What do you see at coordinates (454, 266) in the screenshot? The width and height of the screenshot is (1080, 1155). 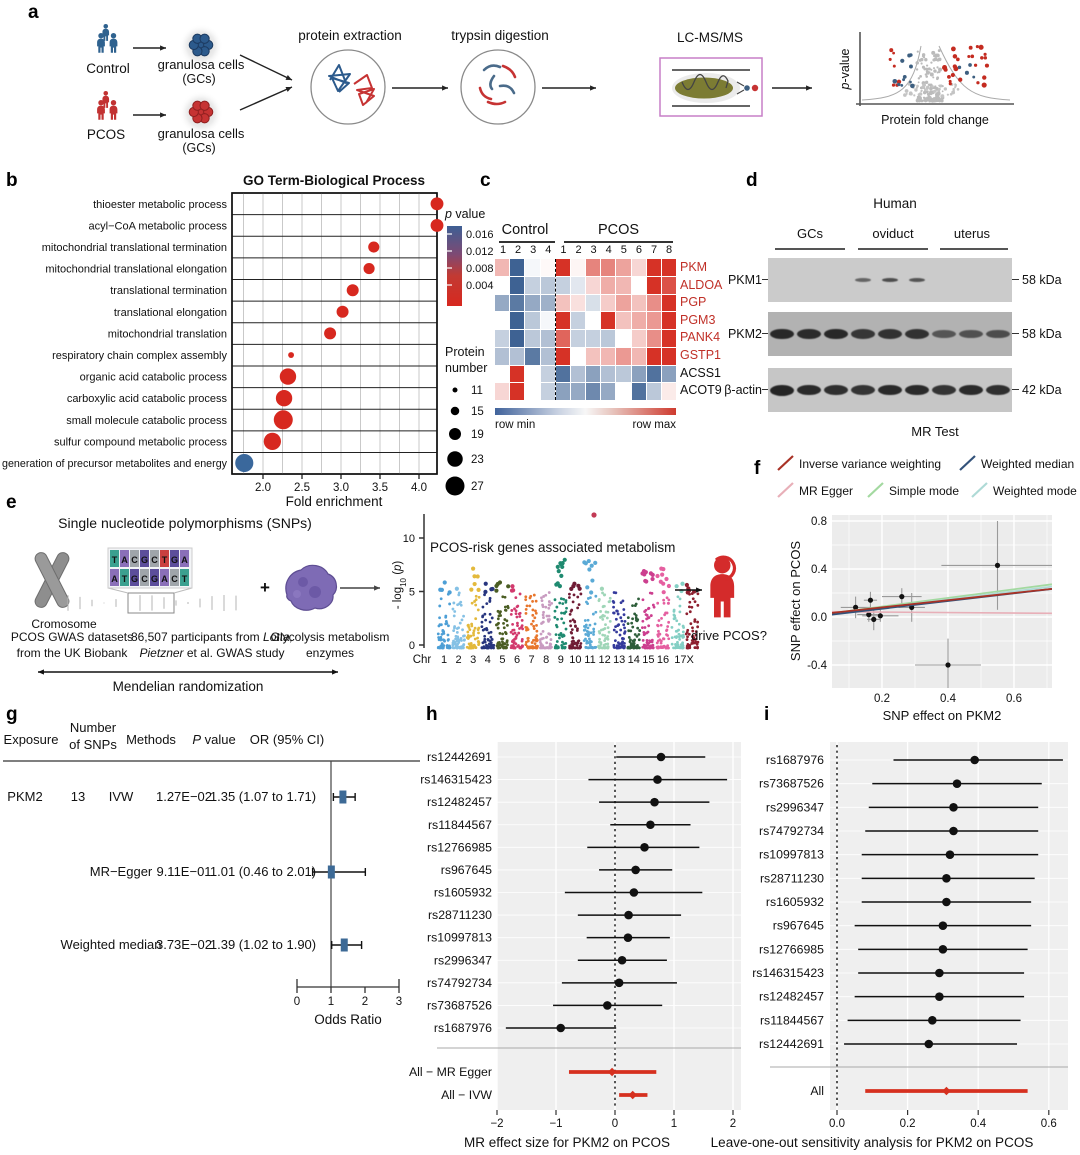 I see `pvalue-colorbar` at bounding box center [454, 266].